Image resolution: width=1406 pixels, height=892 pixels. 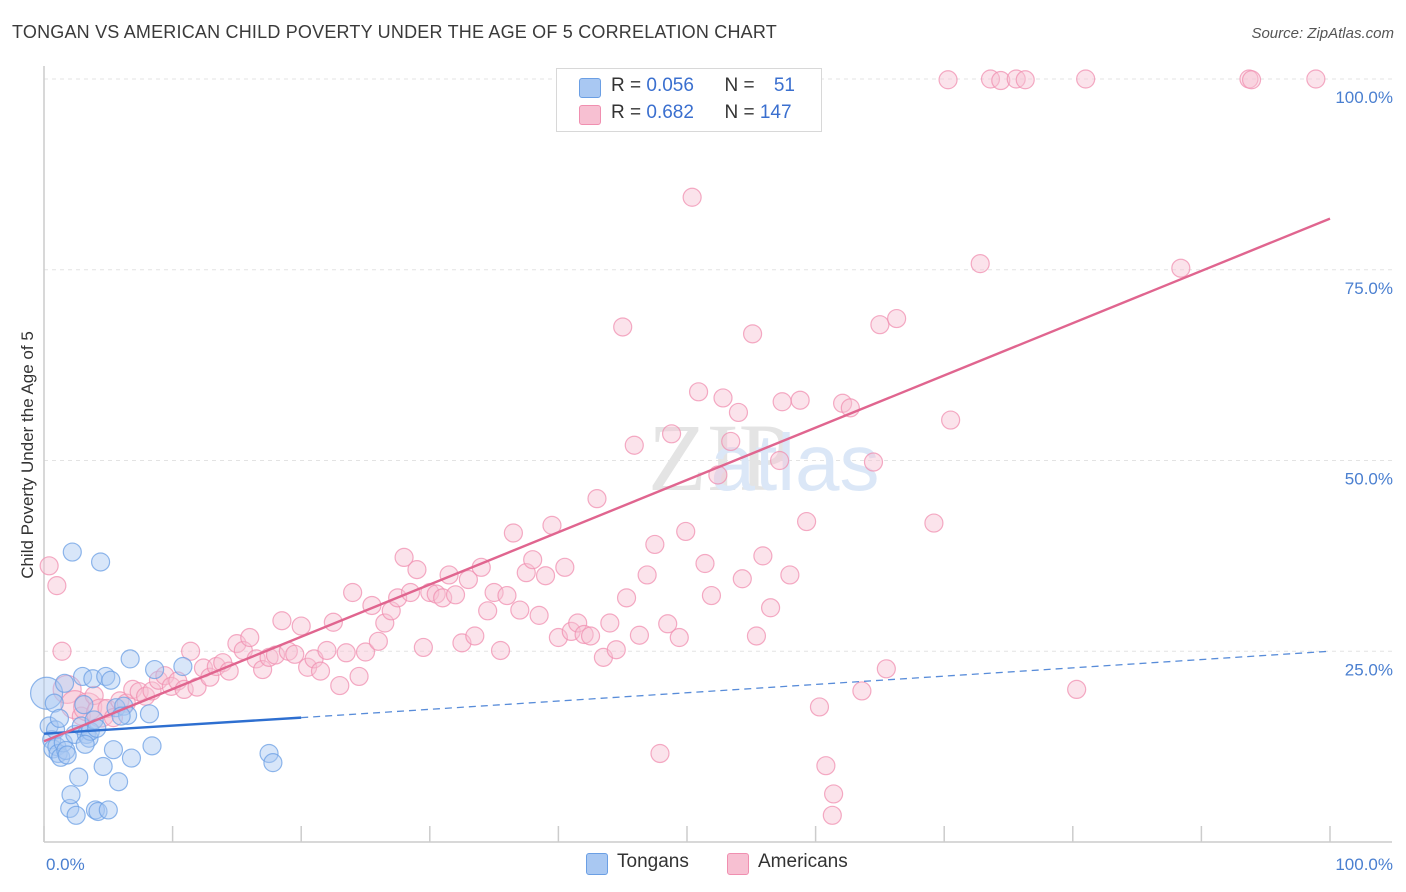 I want to click on tongans-swatch, so click(x=590, y=88).